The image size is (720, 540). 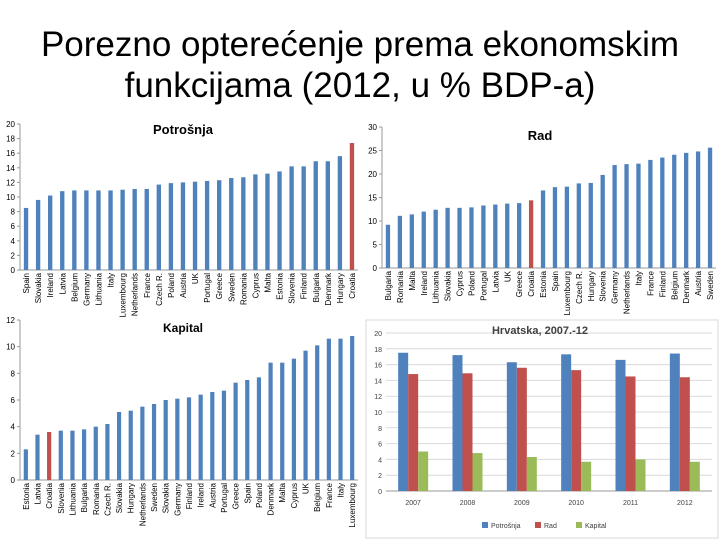 What do you see at coordinates (130, 445) in the screenshot?
I see `bar-hungary` at bounding box center [130, 445].